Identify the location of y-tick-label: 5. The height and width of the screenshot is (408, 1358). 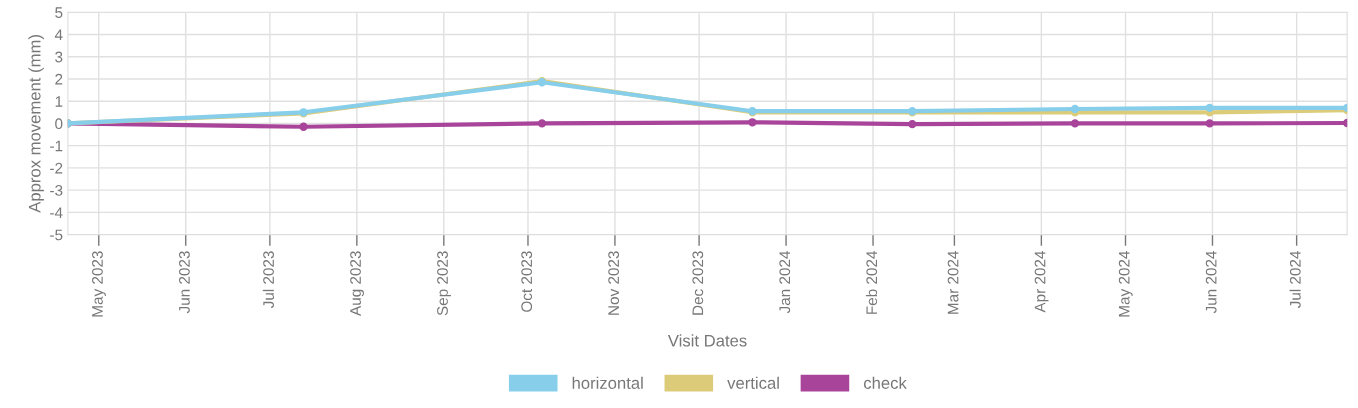
(59, 12).